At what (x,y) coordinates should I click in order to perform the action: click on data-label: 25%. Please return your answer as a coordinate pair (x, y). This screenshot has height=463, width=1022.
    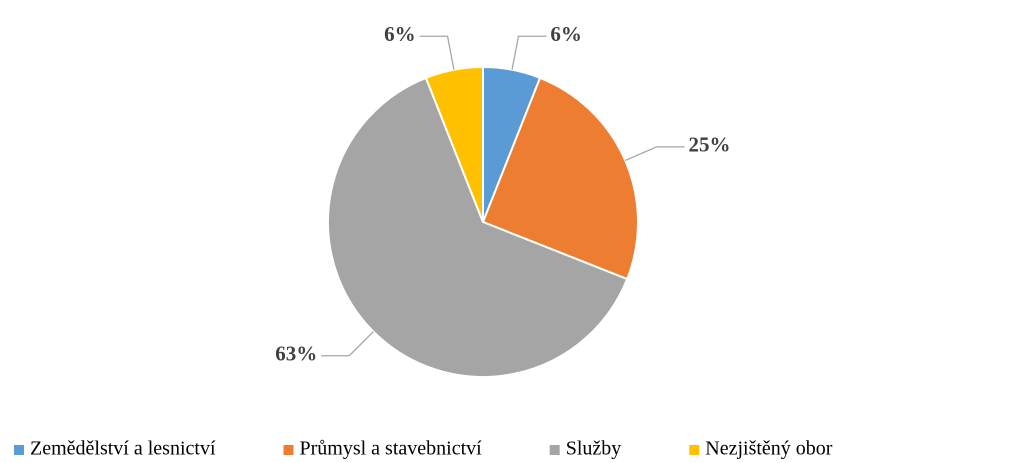
    Looking at the image, I should click on (710, 145).